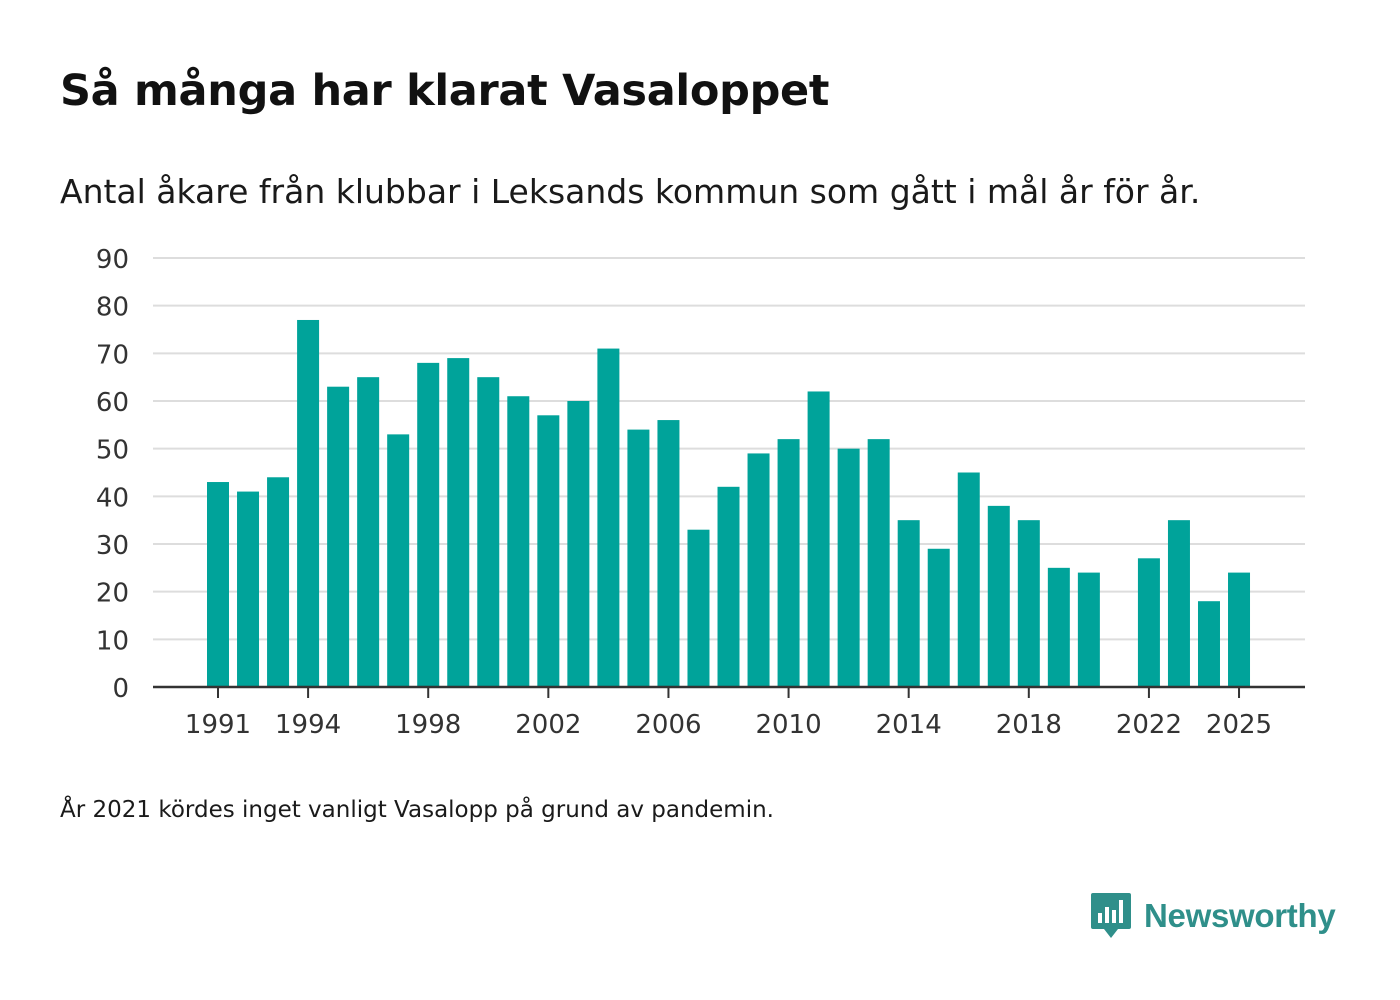 The image size is (1400, 1000). What do you see at coordinates (248, 589) in the screenshot?
I see `bar-1992` at bounding box center [248, 589].